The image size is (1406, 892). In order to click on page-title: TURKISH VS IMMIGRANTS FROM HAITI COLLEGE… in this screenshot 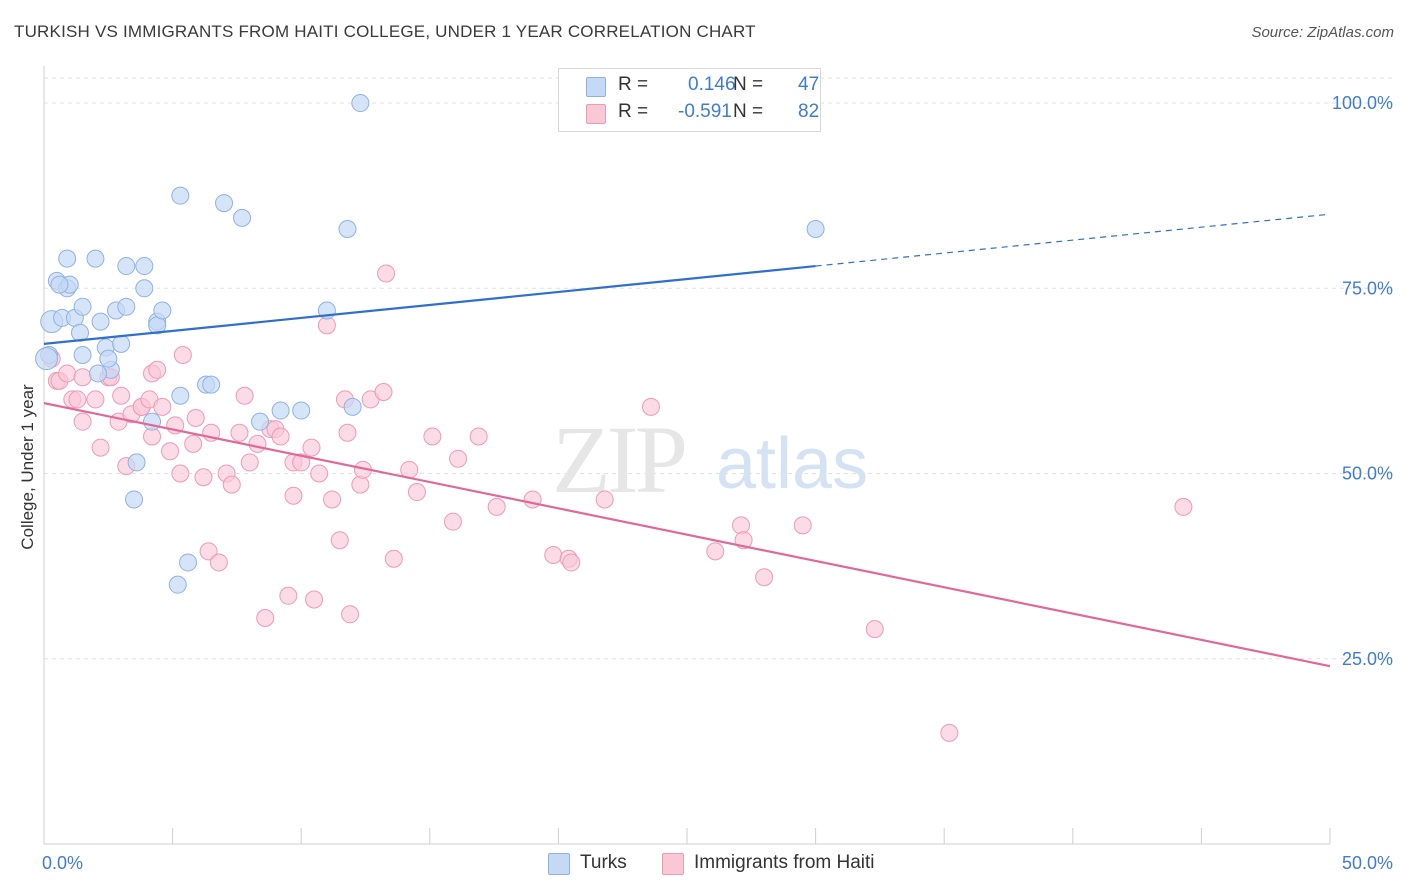, I will do `click(385, 31)`.